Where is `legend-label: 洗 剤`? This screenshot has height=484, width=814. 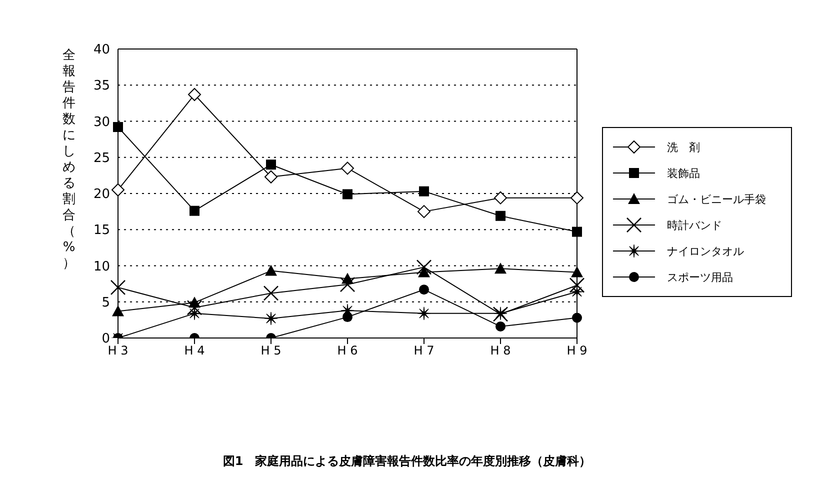 legend-label: 洗 剤 is located at coordinates (683, 147).